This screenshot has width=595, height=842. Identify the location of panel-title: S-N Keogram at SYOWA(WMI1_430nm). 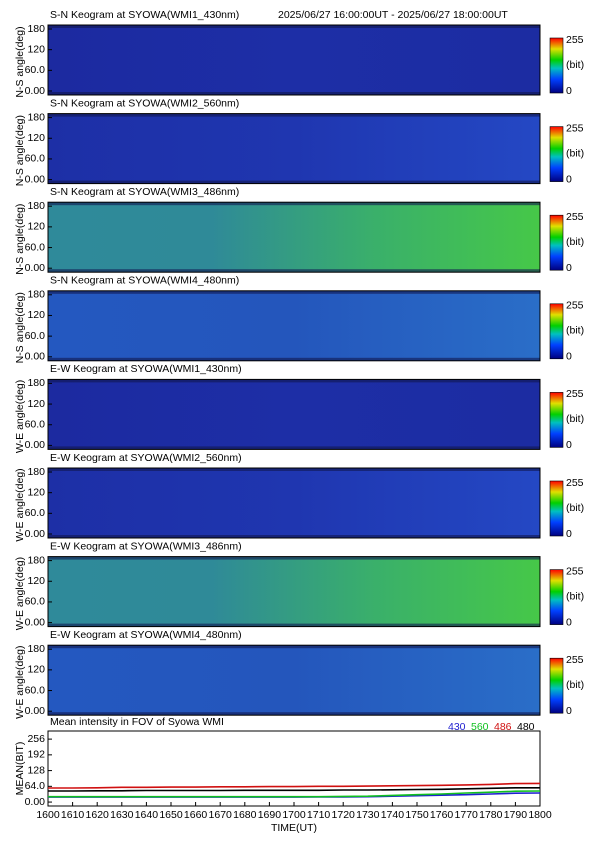
(144, 15).